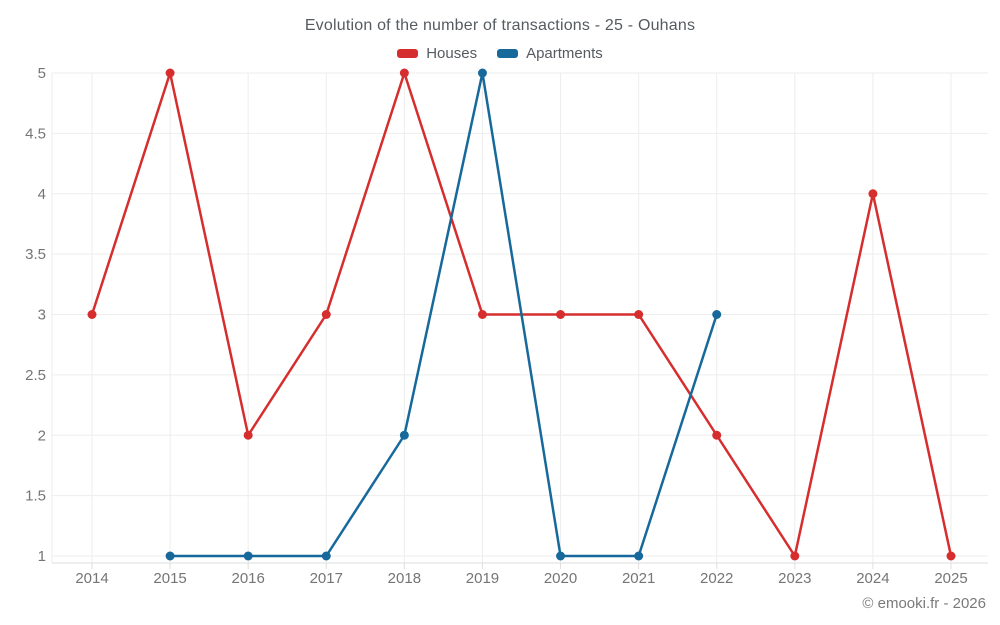 The image size is (1000, 625). What do you see at coordinates (638, 578) in the screenshot?
I see `x-tick-label: 2021` at bounding box center [638, 578].